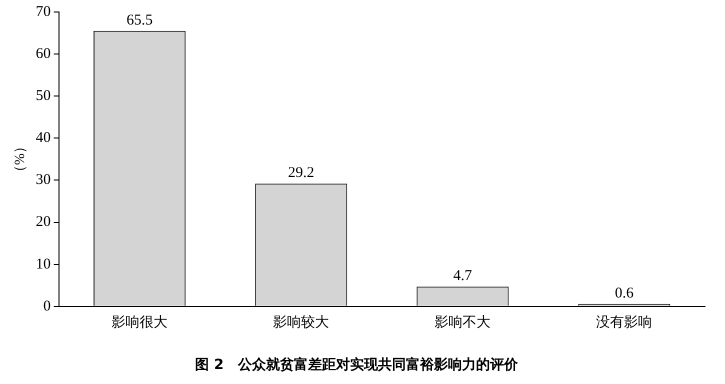  What do you see at coordinates (139, 20) in the screenshot?
I see `data-label: 65.5` at bounding box center [139, 20].